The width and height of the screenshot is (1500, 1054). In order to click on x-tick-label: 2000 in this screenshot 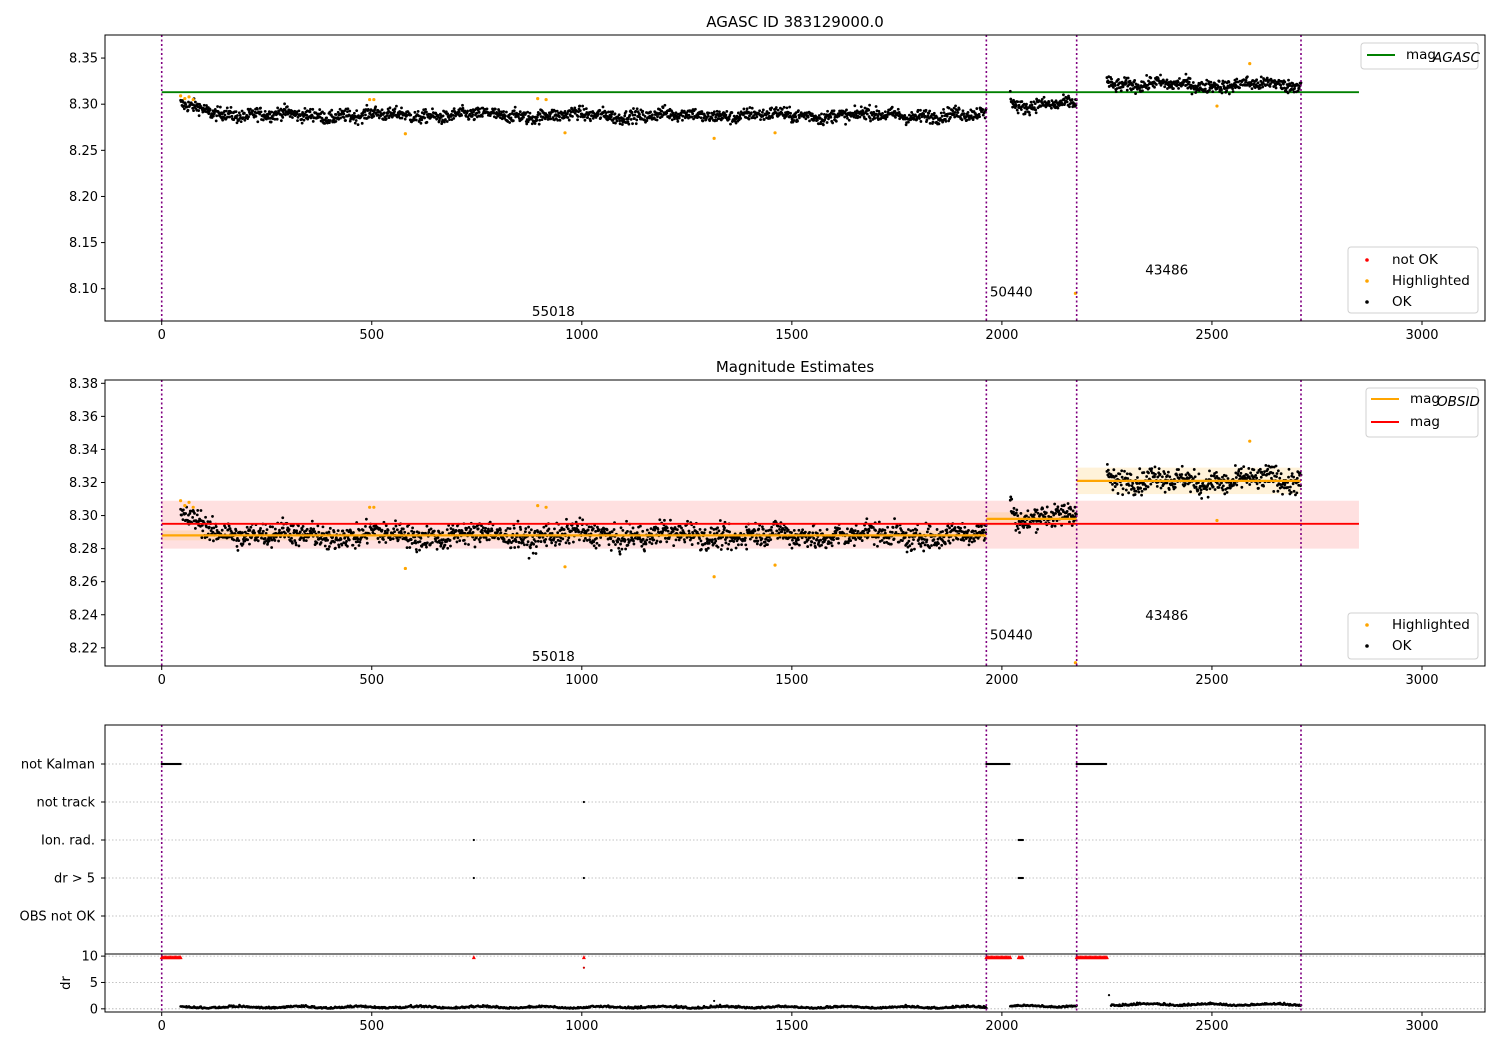, I will do `click(1001, 335)`.